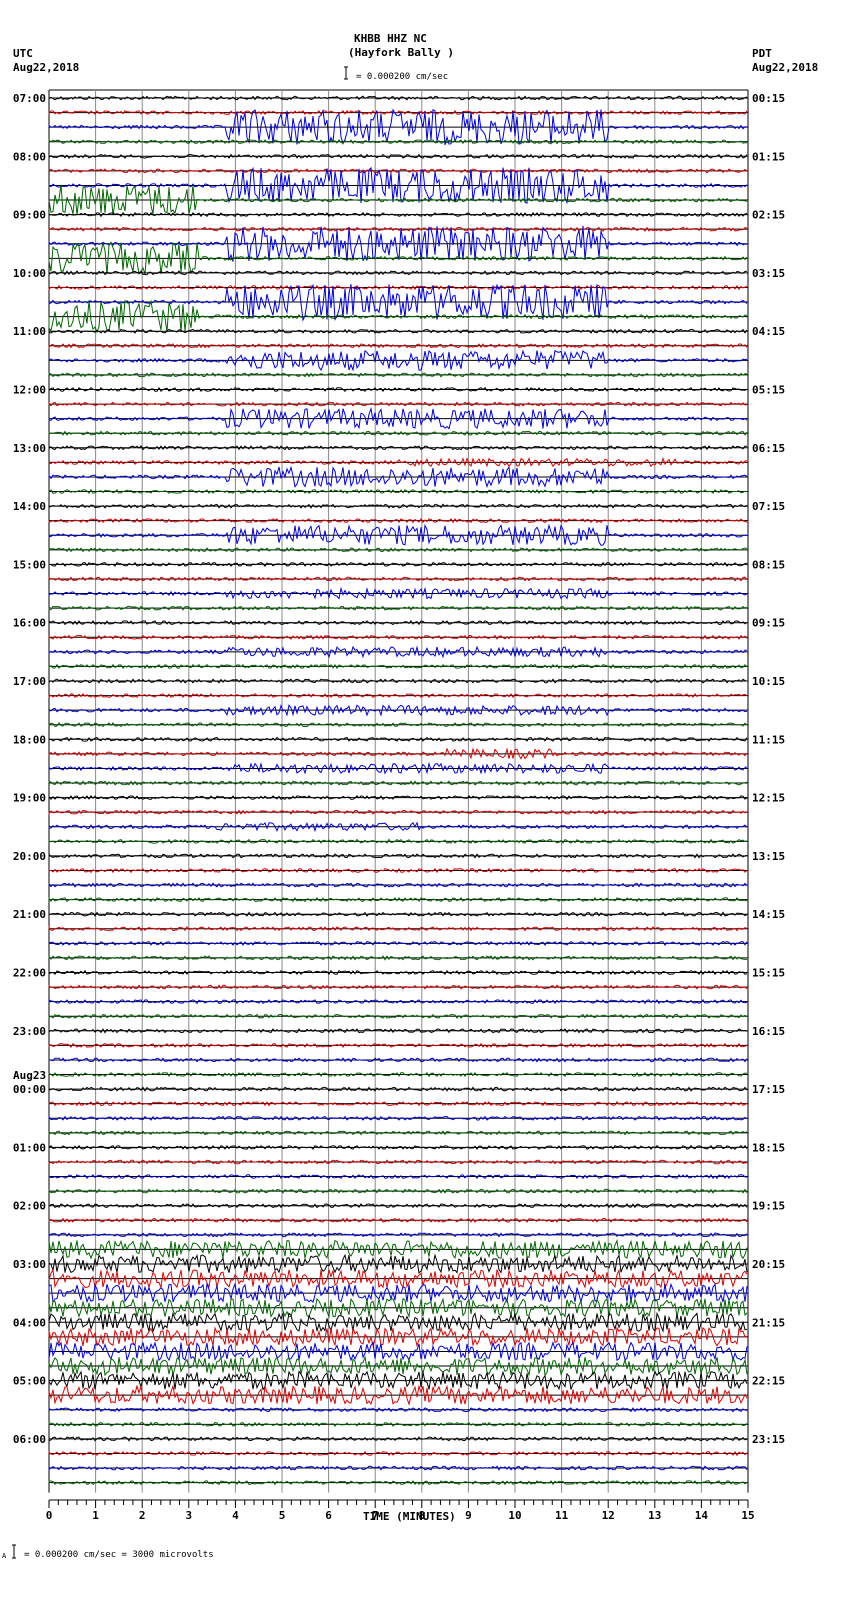 The image size is (850, 1613). Describe the element at coordinates (768, 1089) in the screenshot. I see `pdt-hour-label: 17:15` at that location.